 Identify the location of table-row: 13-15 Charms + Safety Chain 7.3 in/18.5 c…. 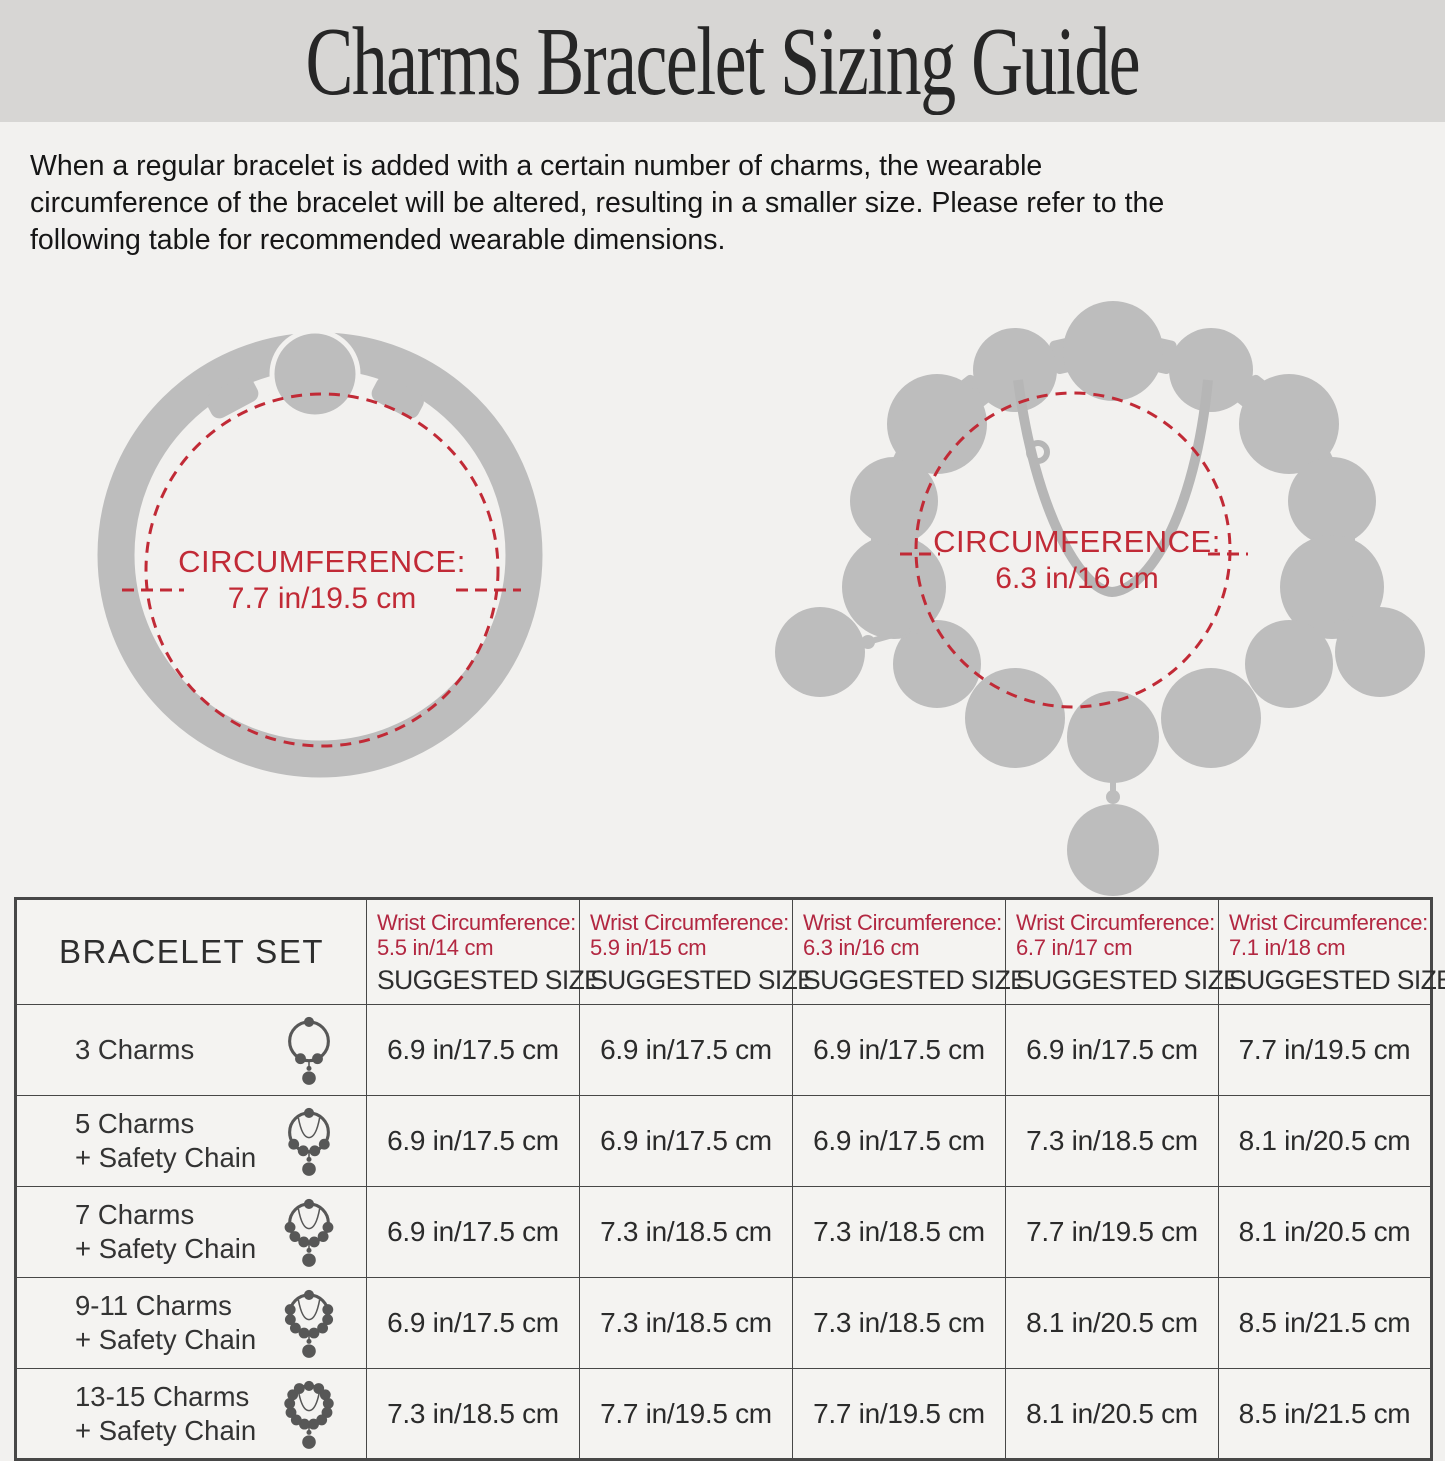
(723, 1414).